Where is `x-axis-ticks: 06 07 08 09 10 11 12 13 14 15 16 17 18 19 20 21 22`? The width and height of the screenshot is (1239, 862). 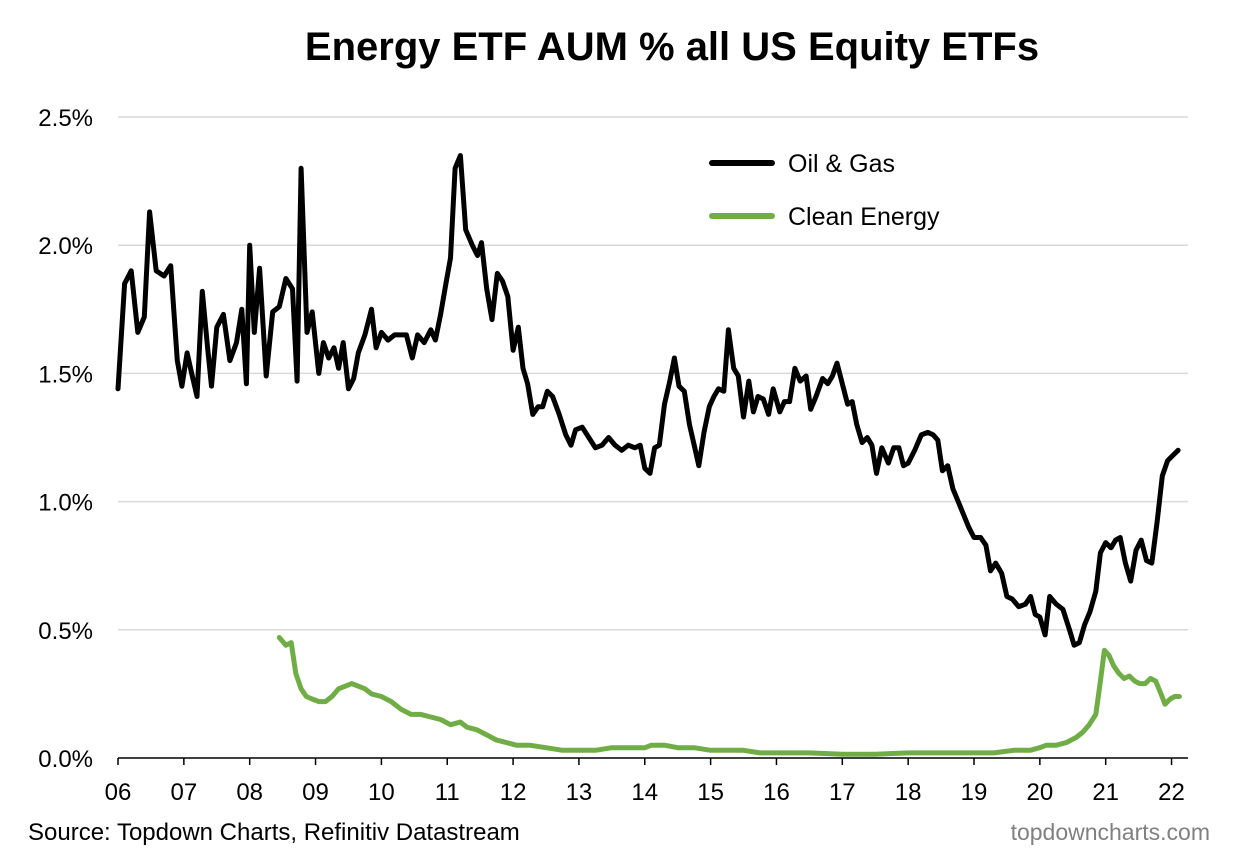 x-axis-ticks: 06 07 08 09 10 11 12 13 14 15 16 17 18 19 20 21 22 is located at coordinates (646, 781).